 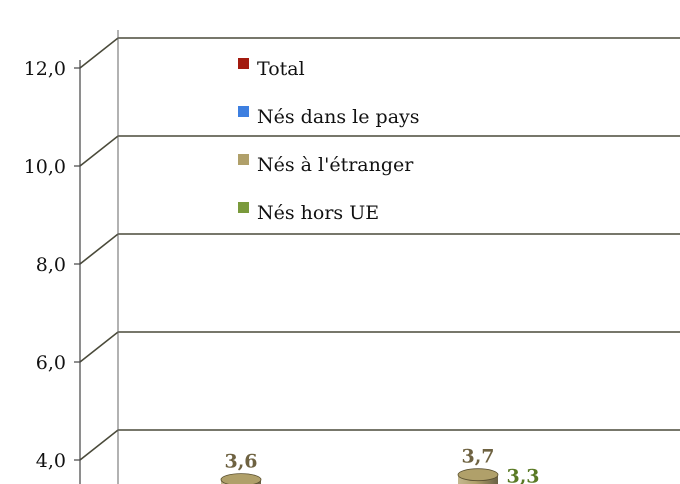 I want to click on y-tick-label: 6,0, so click(x=51, y=363).